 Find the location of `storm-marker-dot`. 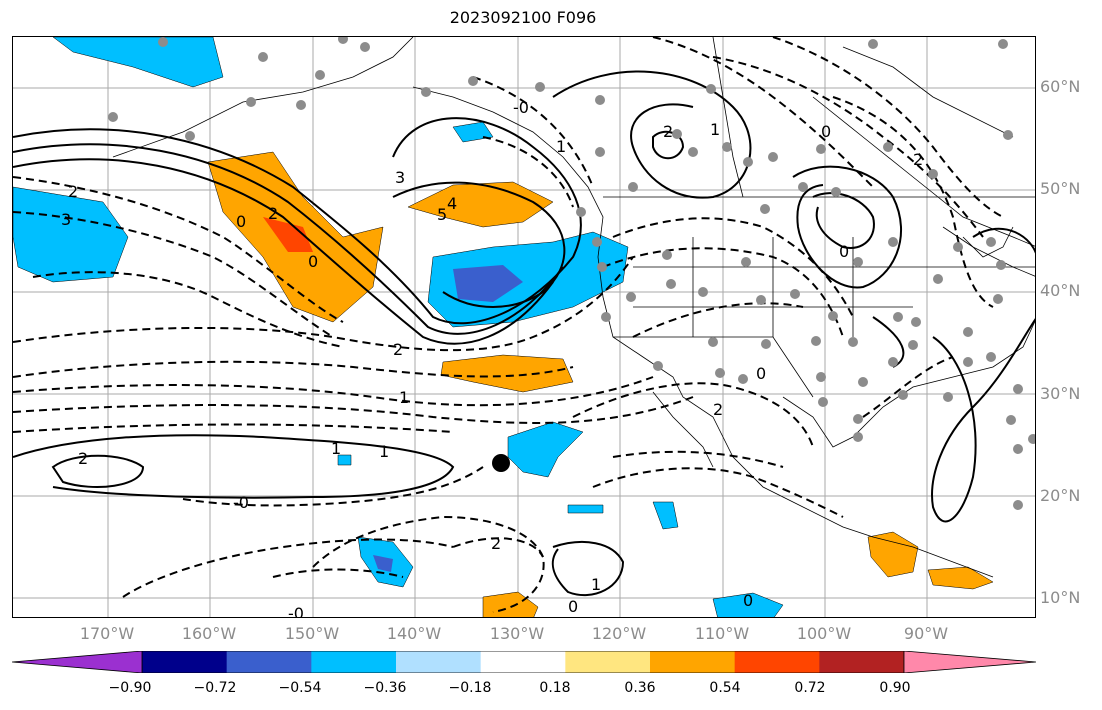

storm-marker-dot is located at coordinates (501, 463).